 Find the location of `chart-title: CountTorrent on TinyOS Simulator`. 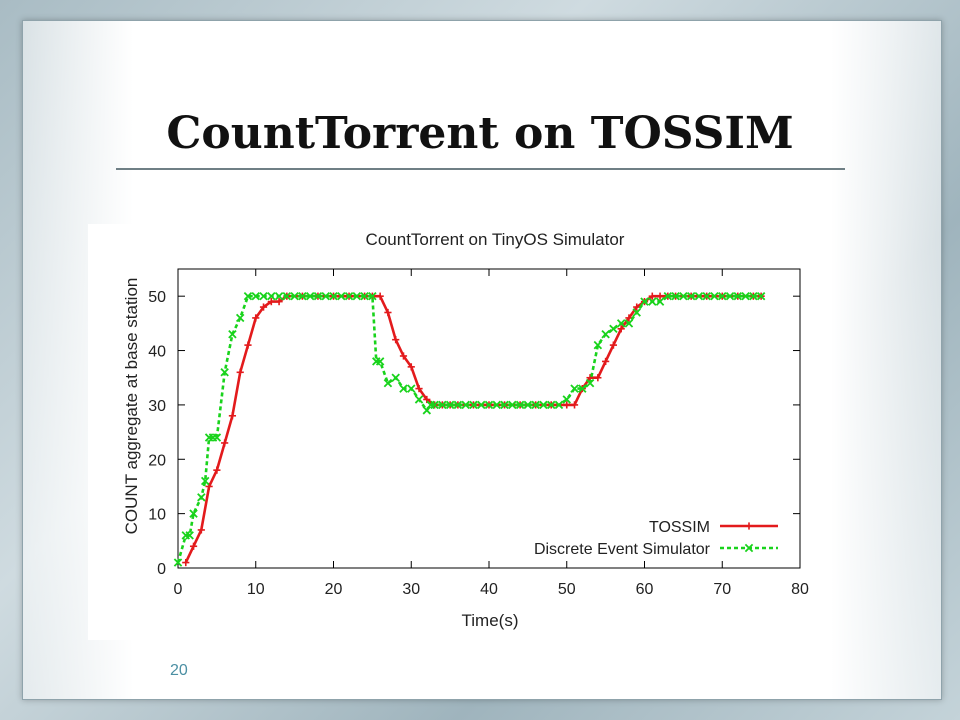

chart-title: CountTorrent on TinyOS Simulator is located at coordinates (495, 239).